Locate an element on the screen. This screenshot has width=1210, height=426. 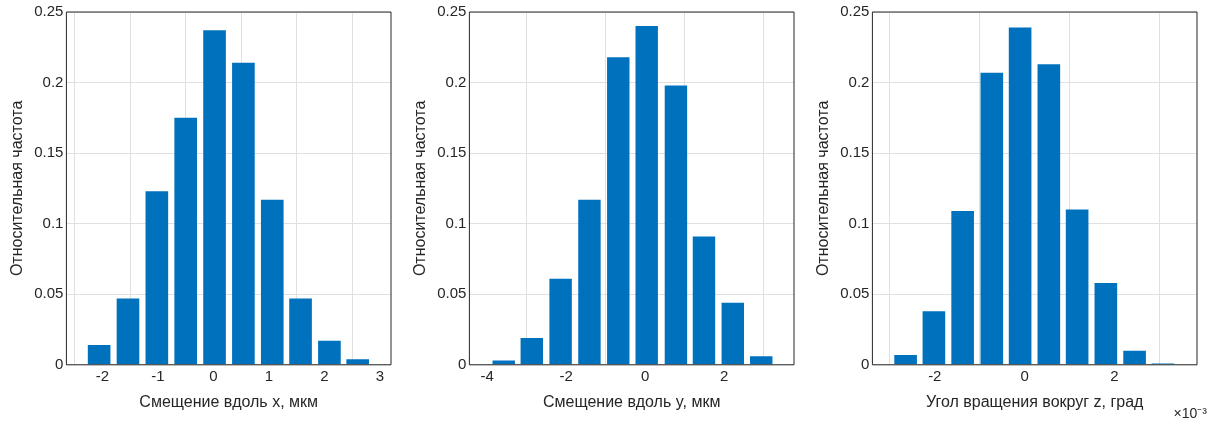
x-axis-title: Смещение вдоль y, мкм is located at coordinates (631, 401).